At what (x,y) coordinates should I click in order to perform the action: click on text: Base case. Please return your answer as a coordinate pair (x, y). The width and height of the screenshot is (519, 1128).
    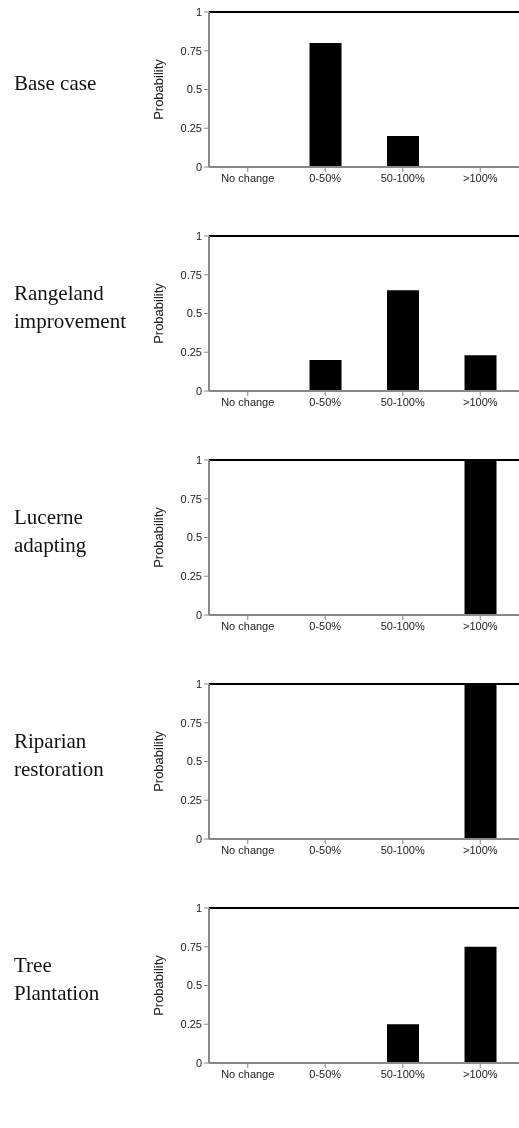
    Looking at the image, I should click on (55, 82).